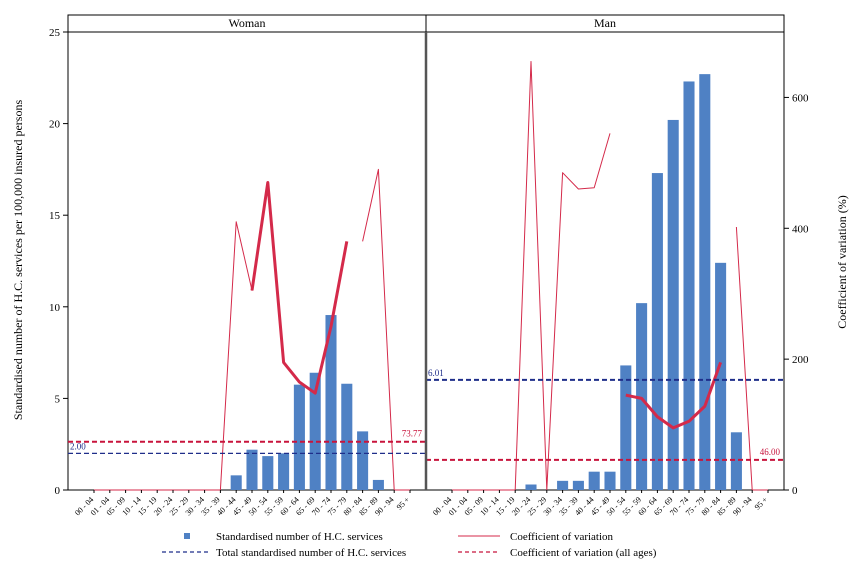  Describe the element at coordinates (55, 125) in the screenshot. I see `y-tick-label: 20` at that location.